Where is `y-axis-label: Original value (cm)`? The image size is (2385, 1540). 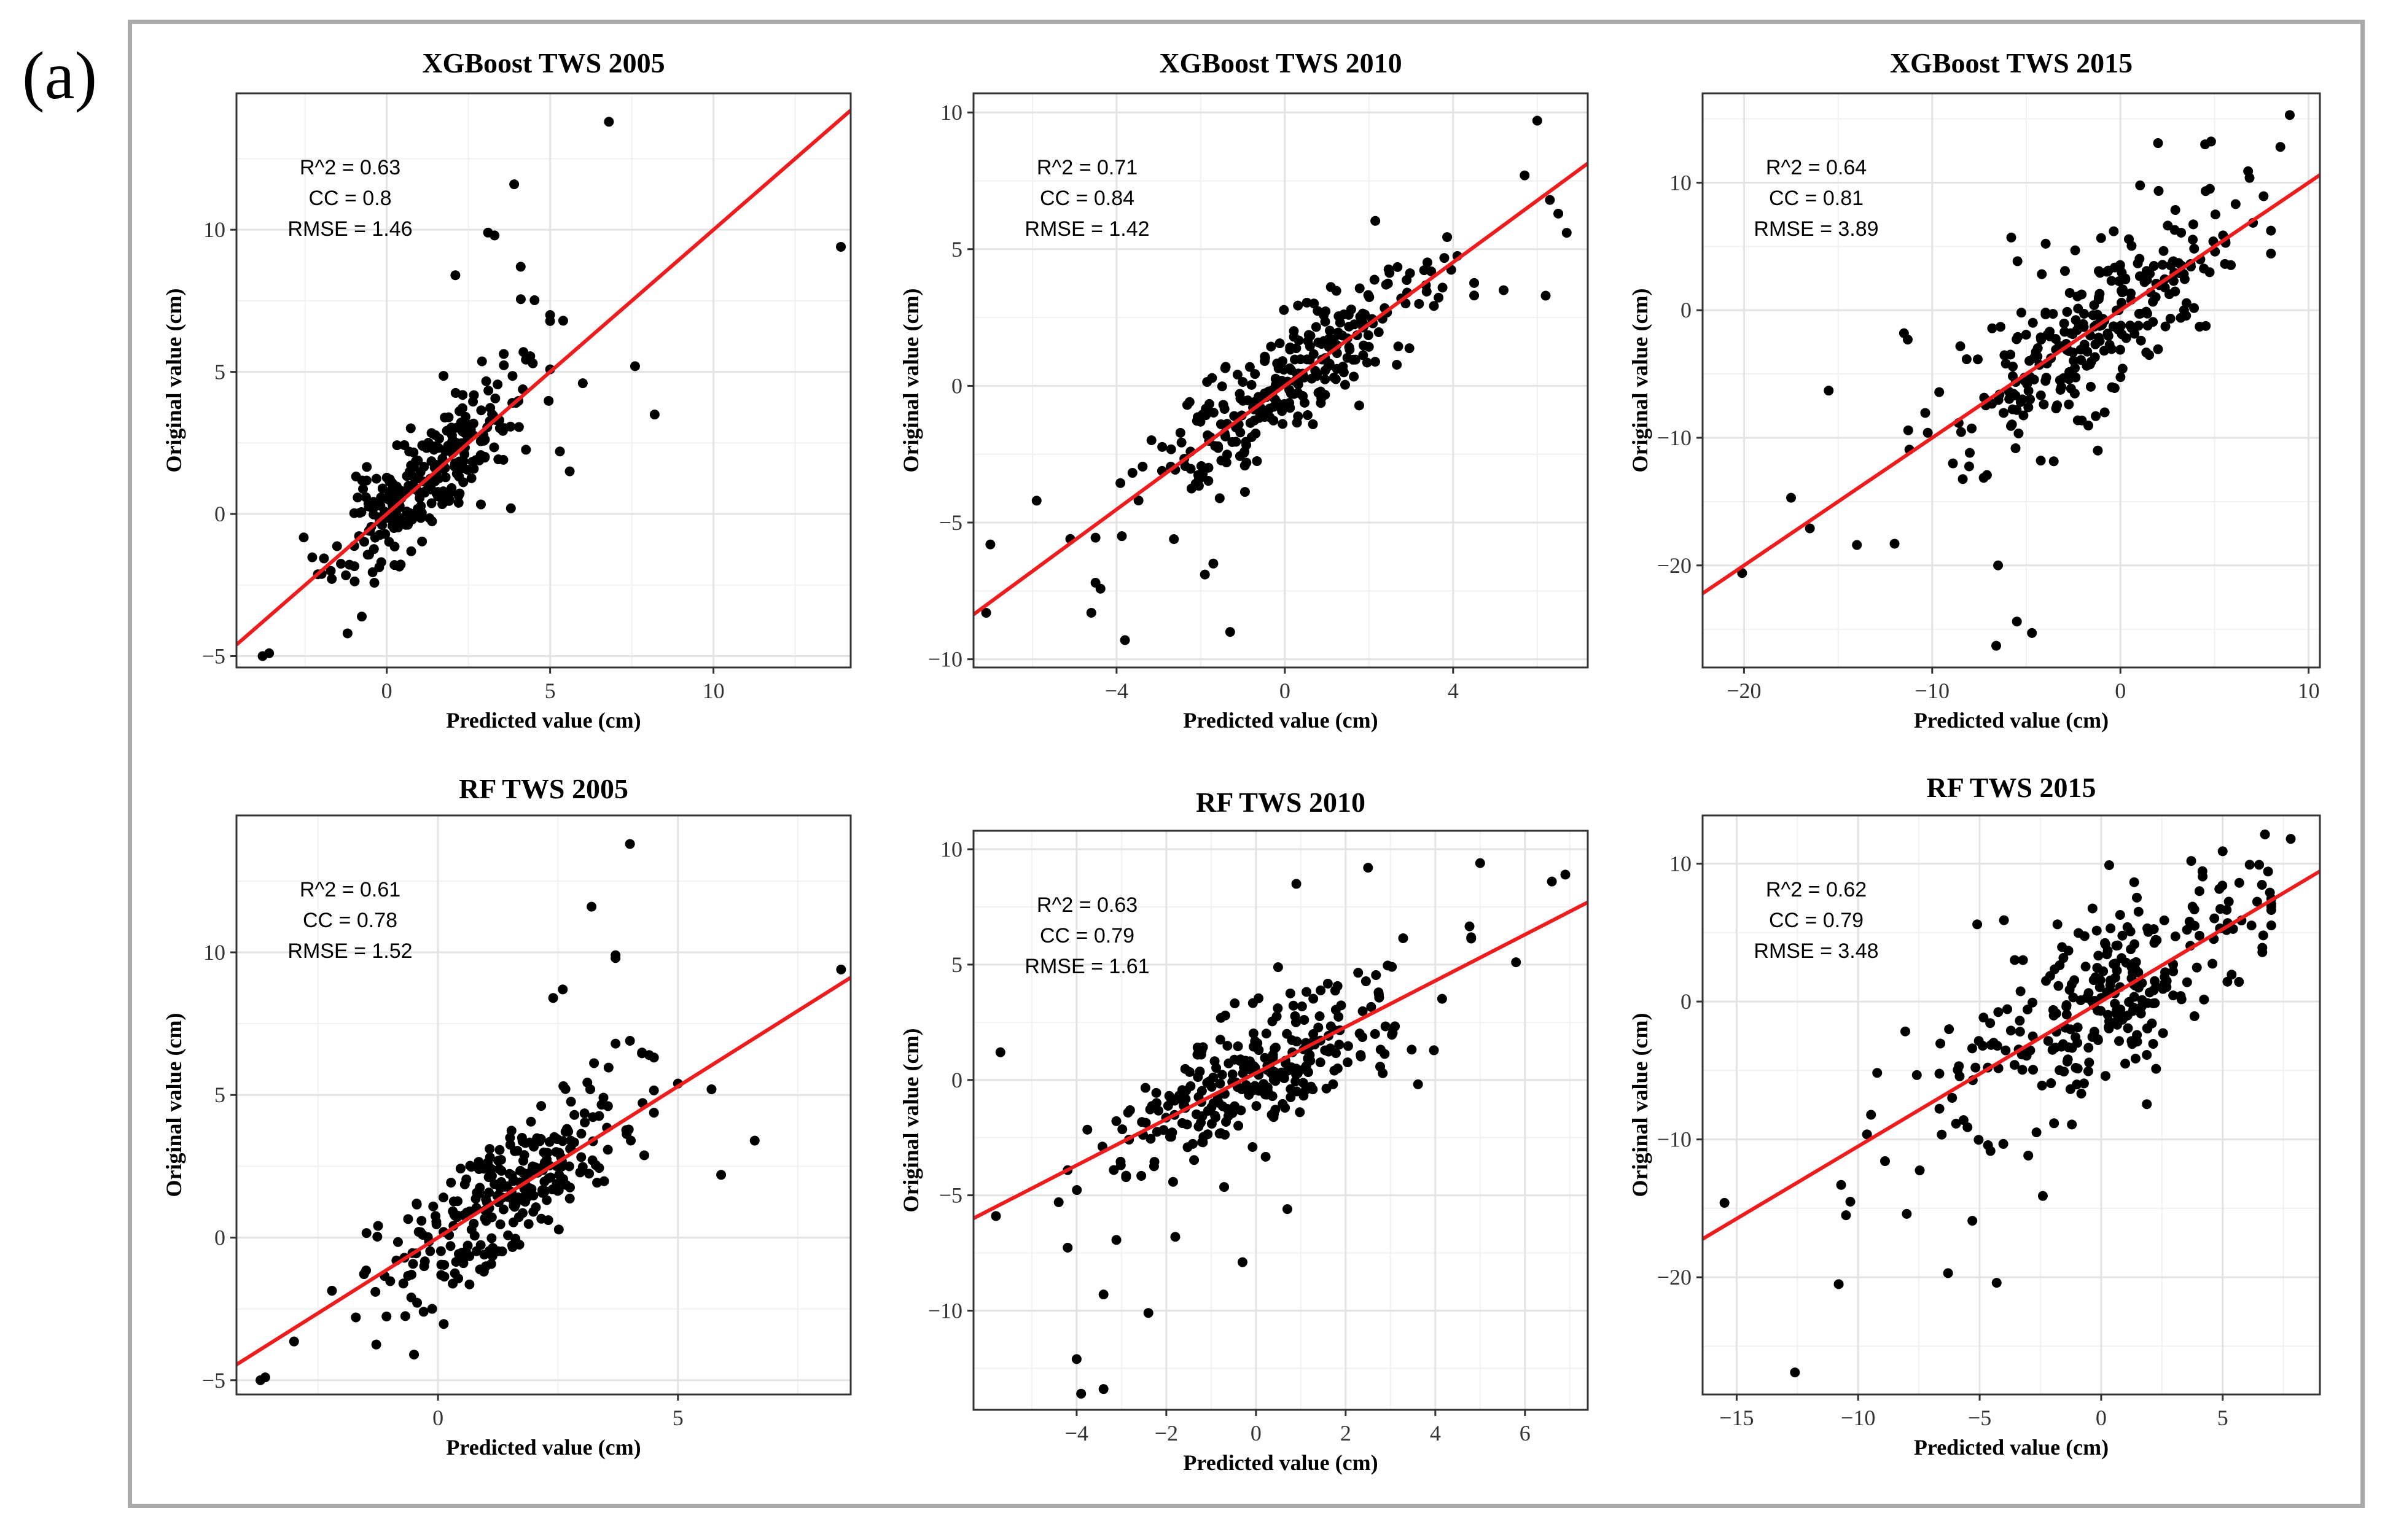 y-axis-label: Original value (cm) is located at coordinates (911, 381).